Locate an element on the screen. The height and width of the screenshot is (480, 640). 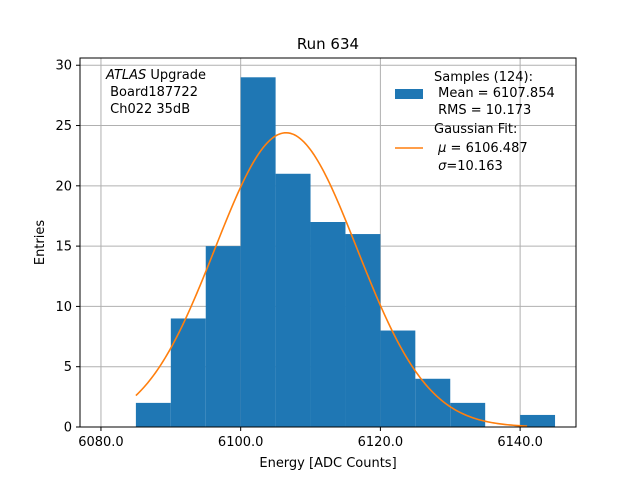
annotation-box: ATLAS Upgrade Board187722 Ch022 35dB is located at coordinates (155, 92).